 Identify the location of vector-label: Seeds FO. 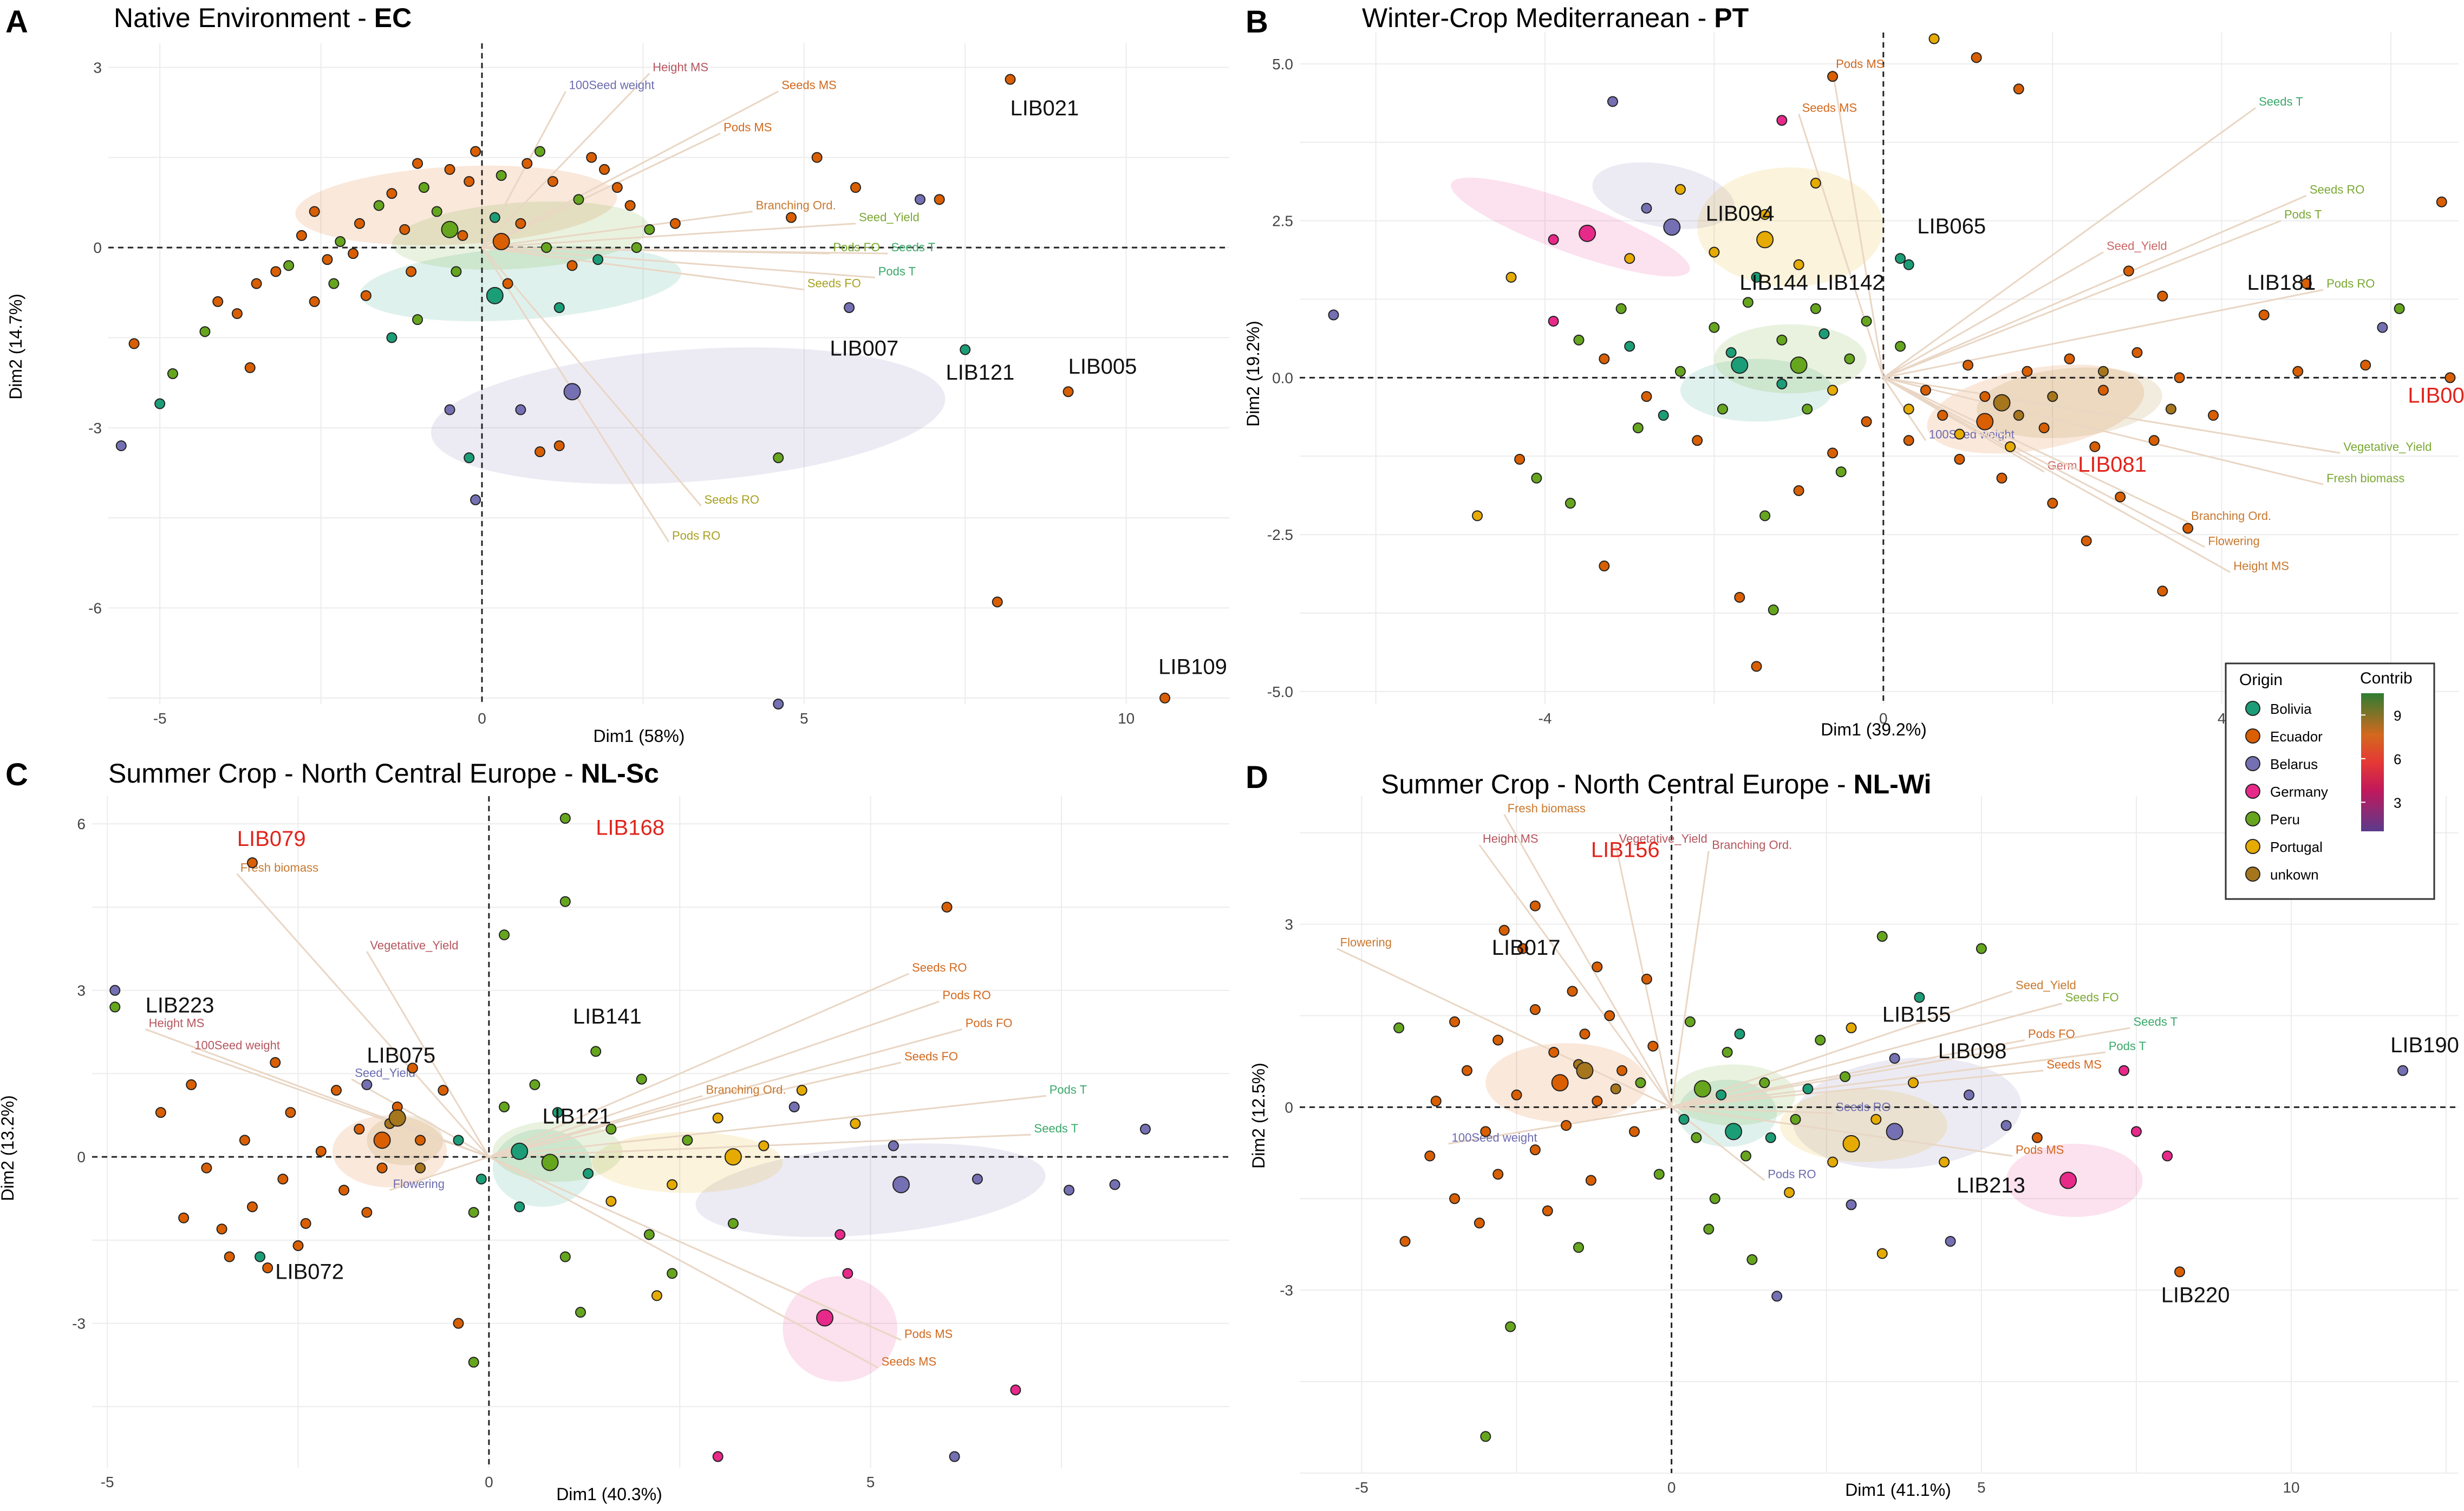
(2092, 997).